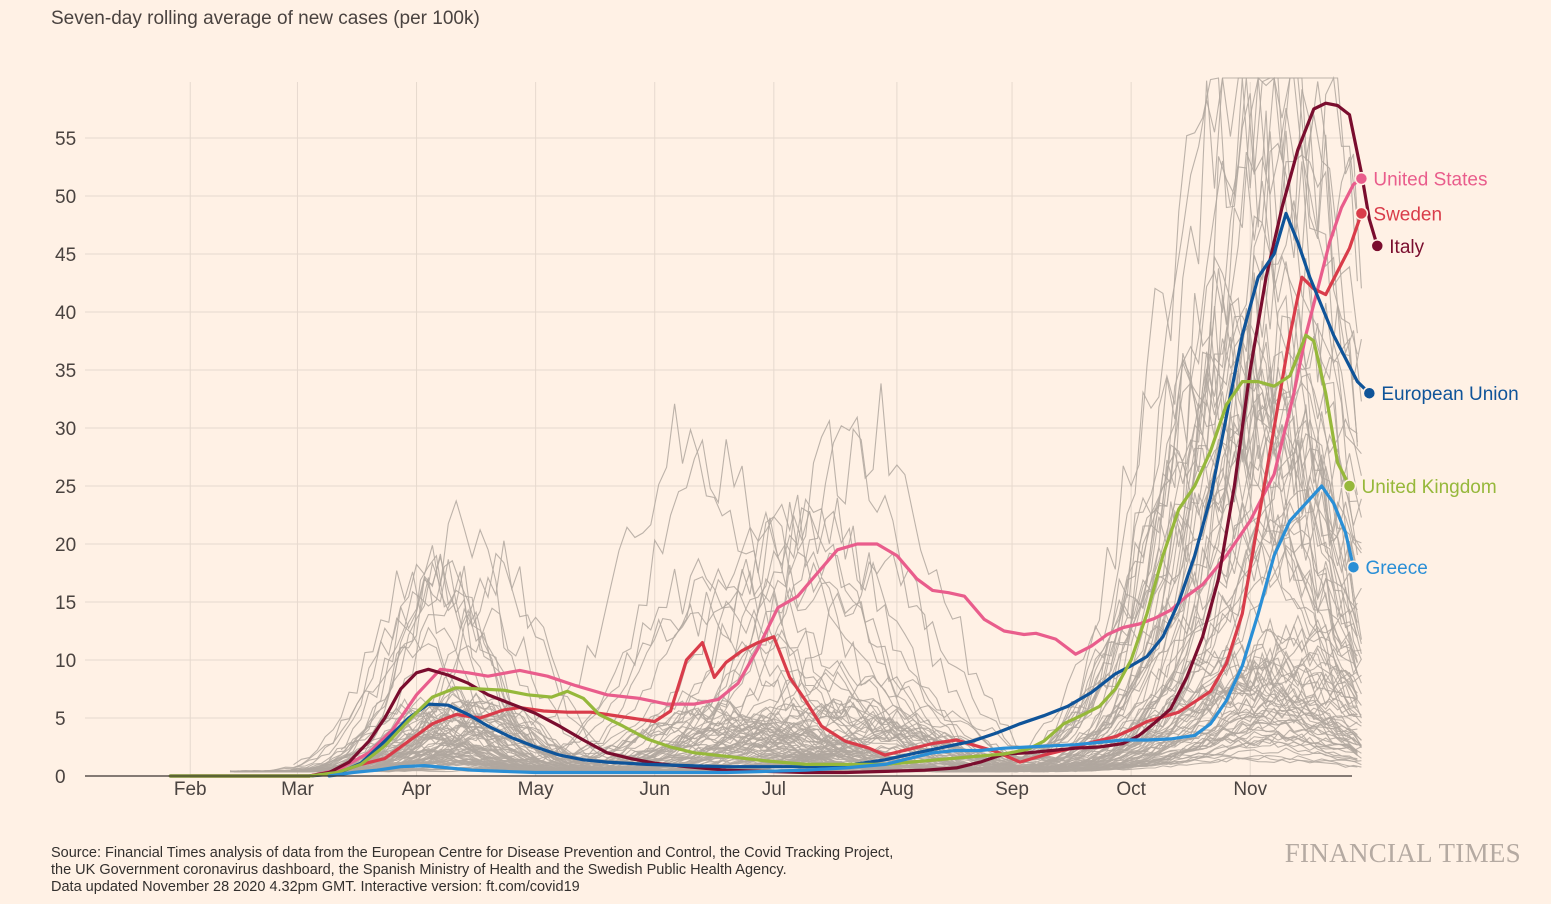 This screenshot has height=904, width=1551. Describe the element at coordinates (897, 789) in the screenshot. I see `x-tick-label: Aug` at that location.